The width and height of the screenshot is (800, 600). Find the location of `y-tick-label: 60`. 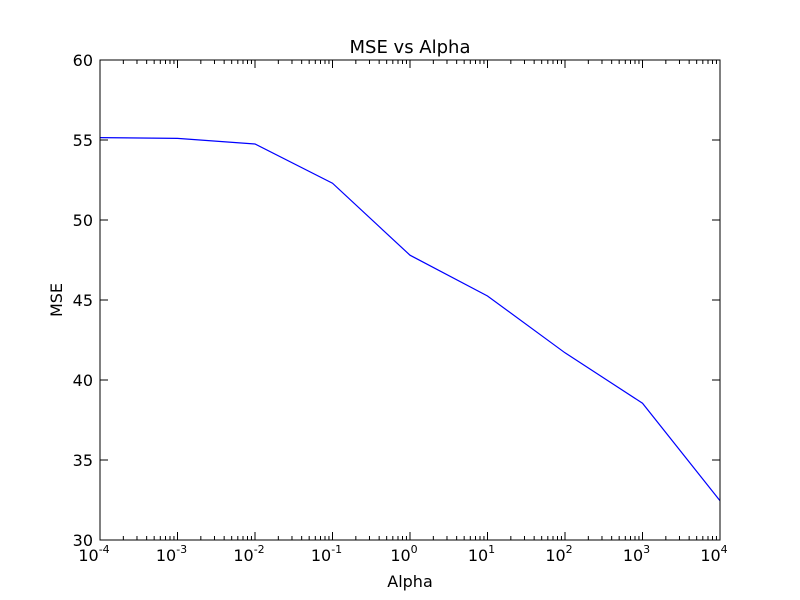

y-tick-label: 60 is located at coordinates (83, 60).